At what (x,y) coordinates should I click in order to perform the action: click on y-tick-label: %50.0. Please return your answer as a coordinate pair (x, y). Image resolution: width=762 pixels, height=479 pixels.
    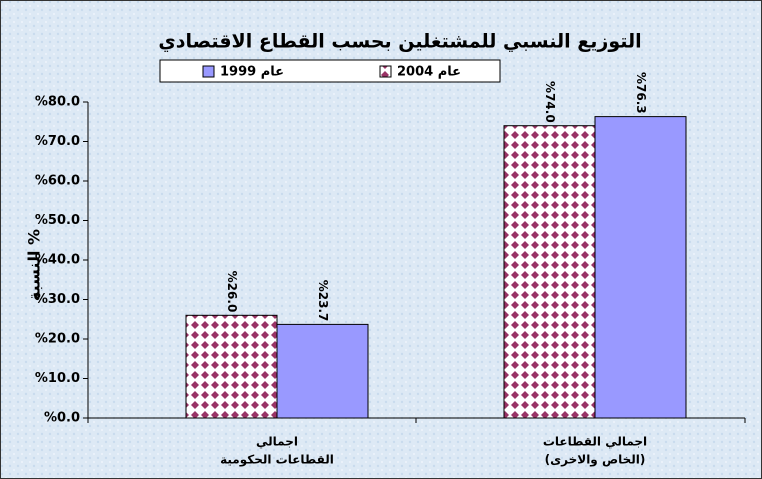
    Looking at the image, I should click on (57, 220).